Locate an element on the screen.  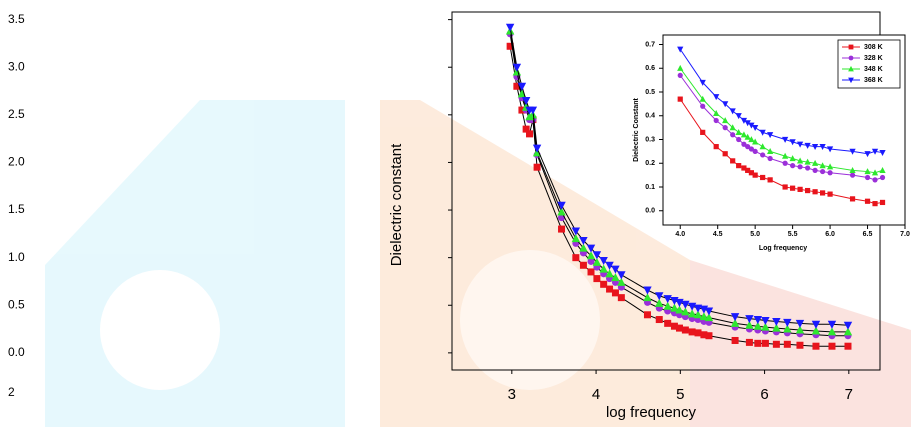
legend-label: 308 K is located at coordinates (873, 47).